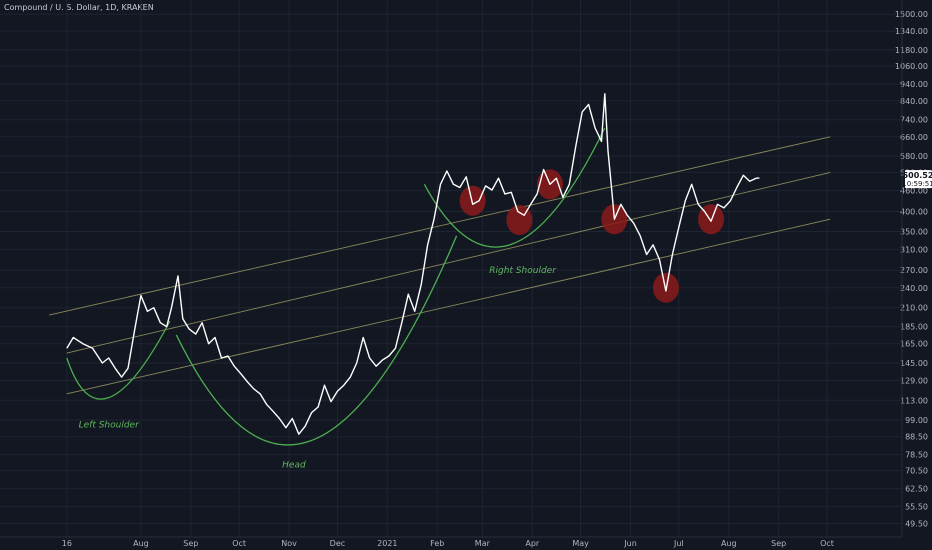  I want to click on y-tick-label: 580.00, so click(914, 156).